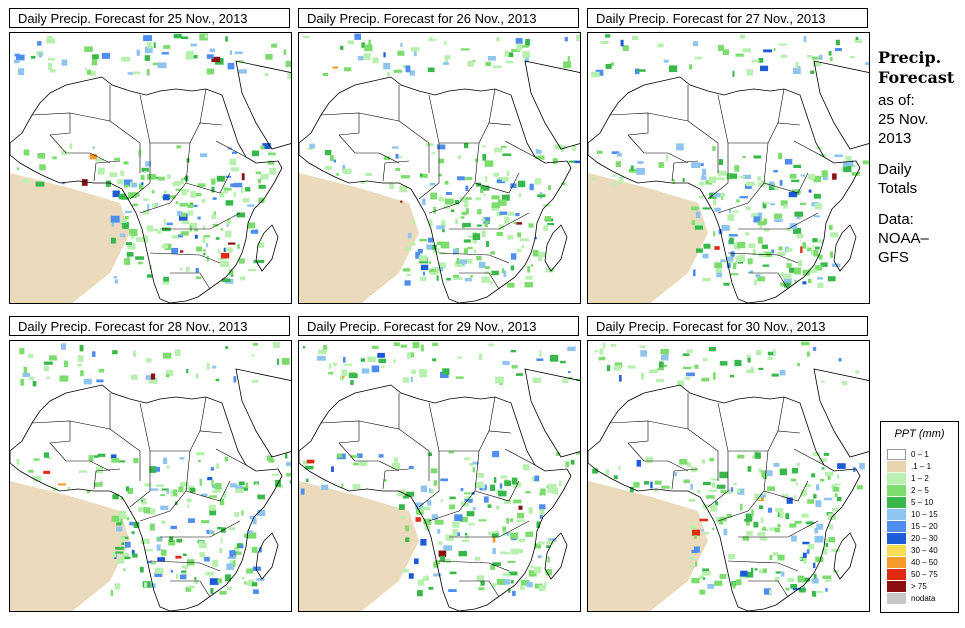 Image resolution: width=965 pixels, height=628 pixels. What do you see at coordinates (439, 168) in the screenshot?
I see `africa-map-svg` at bounding box center [439, 168].